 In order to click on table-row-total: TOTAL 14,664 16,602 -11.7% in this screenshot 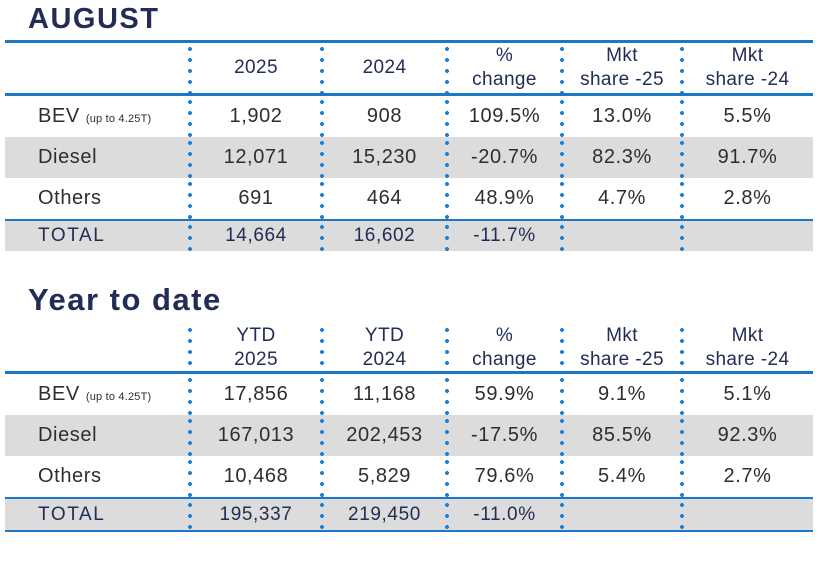, I will do `click(409, 235)`.